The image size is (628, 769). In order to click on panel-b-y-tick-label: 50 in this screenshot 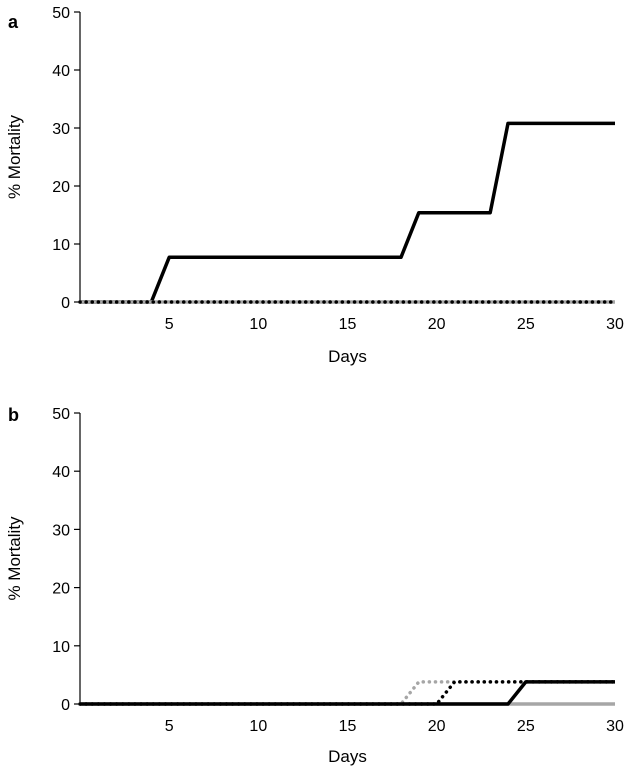, I will do `click(61, 414)`.